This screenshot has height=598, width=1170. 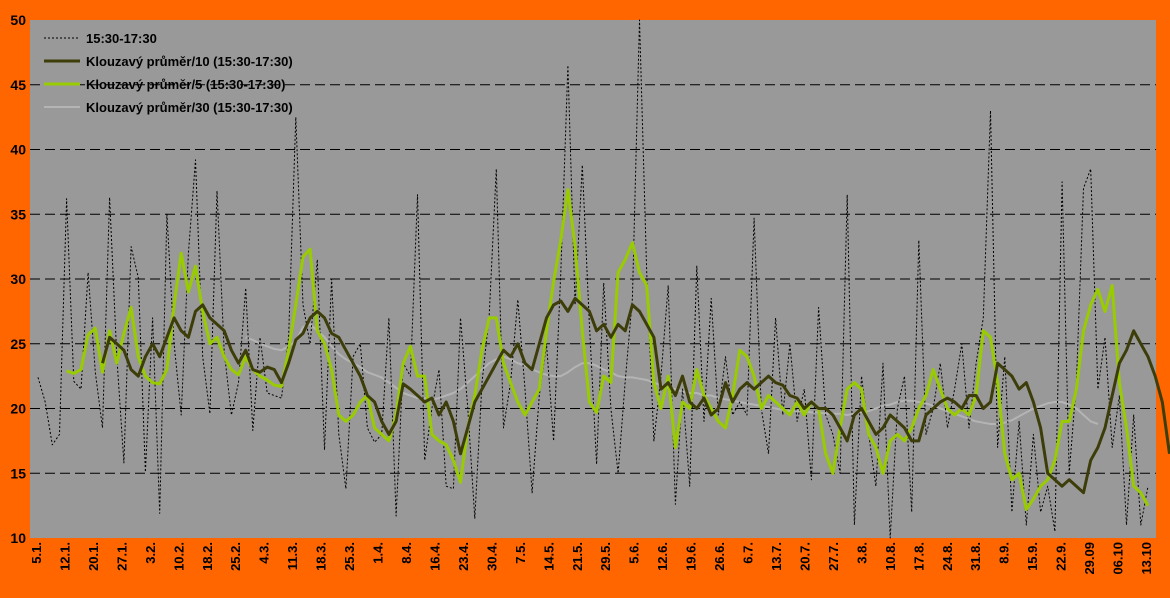 What do you see at coordinates (378, 553) in the screenshot?
I see `x-tick-label: 1.4.` at bounding box center [378, 553].